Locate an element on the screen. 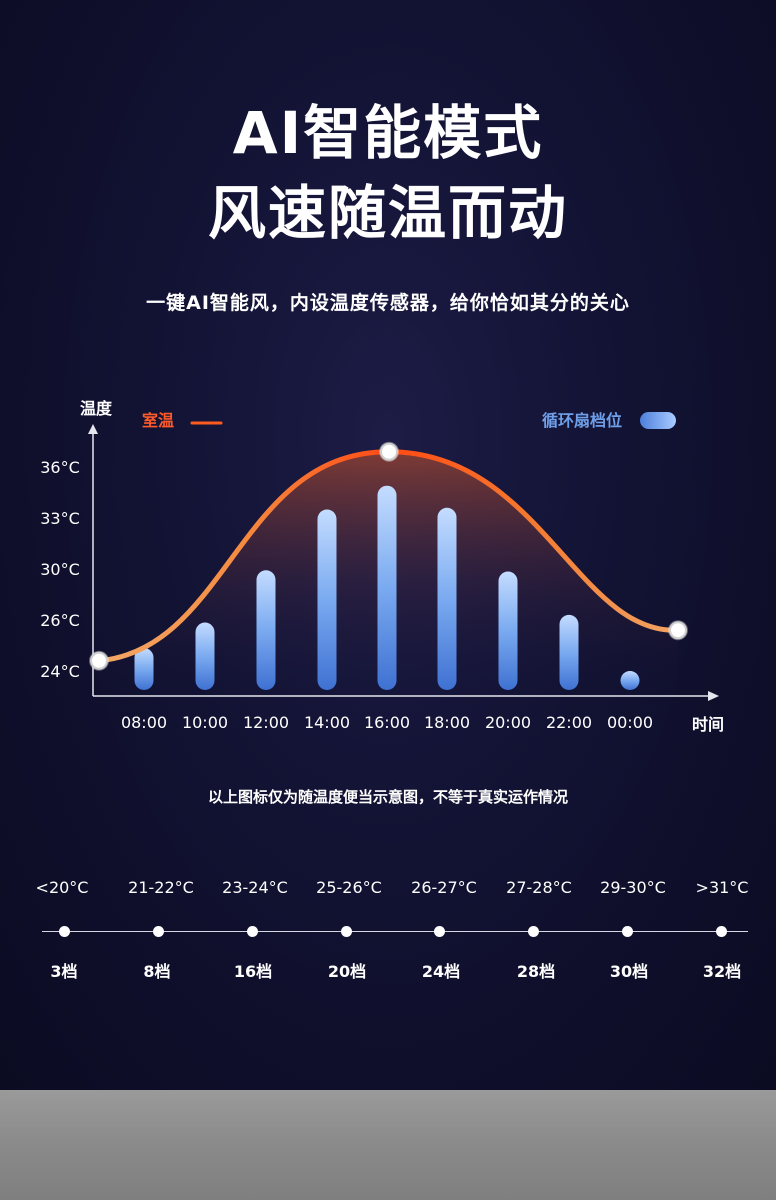  scale-level-label: 30档 is located at coordinates (629, 971).